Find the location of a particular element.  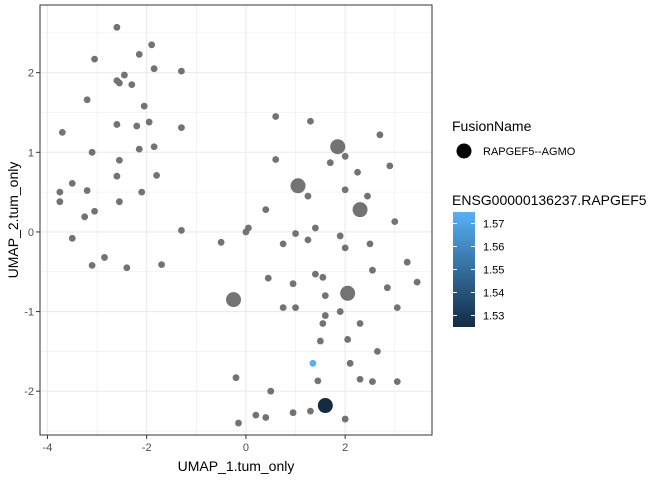

color-bar-tick-label: 1.54 is located at coordinates (493, 294).